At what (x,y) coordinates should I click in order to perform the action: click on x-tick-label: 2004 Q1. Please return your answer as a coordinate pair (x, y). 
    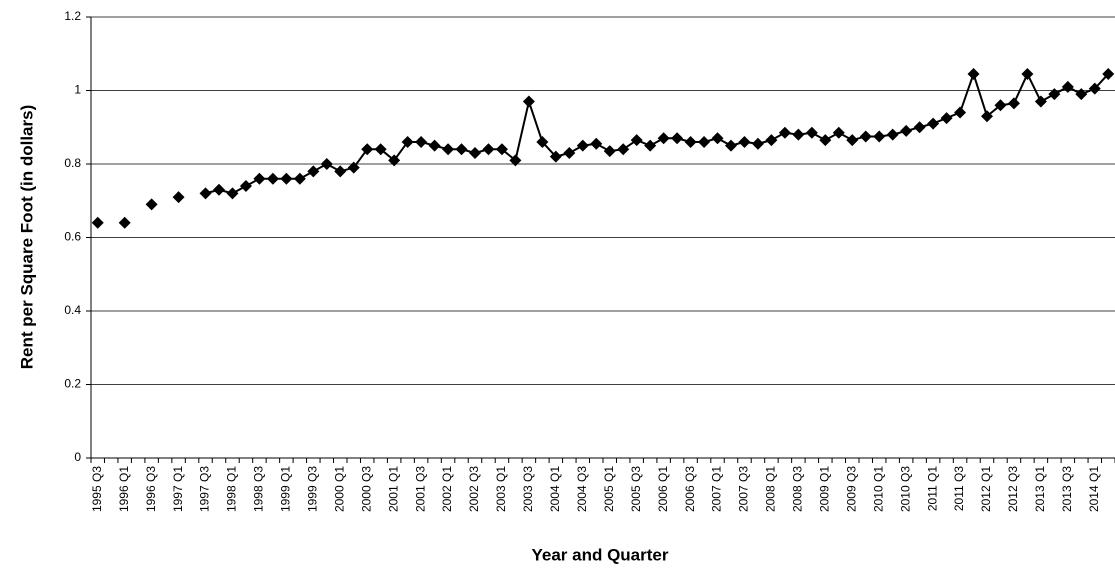
    Looking at the image, I should click on (555, 489).